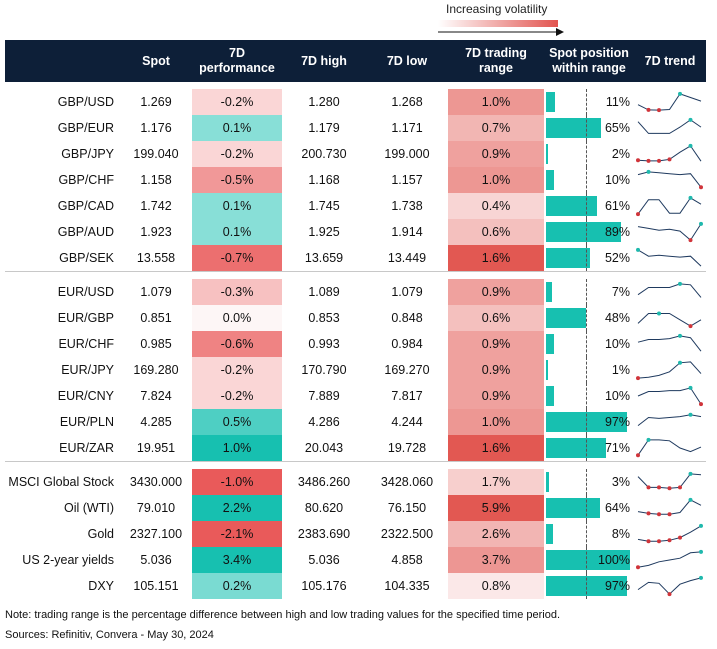 The height and width of the screenshot is (649, 717). What do you see at coordinates (496, 508) in the screenshot?
I see `trading-range-value: 5.9%` at bounding box center [496, 508].